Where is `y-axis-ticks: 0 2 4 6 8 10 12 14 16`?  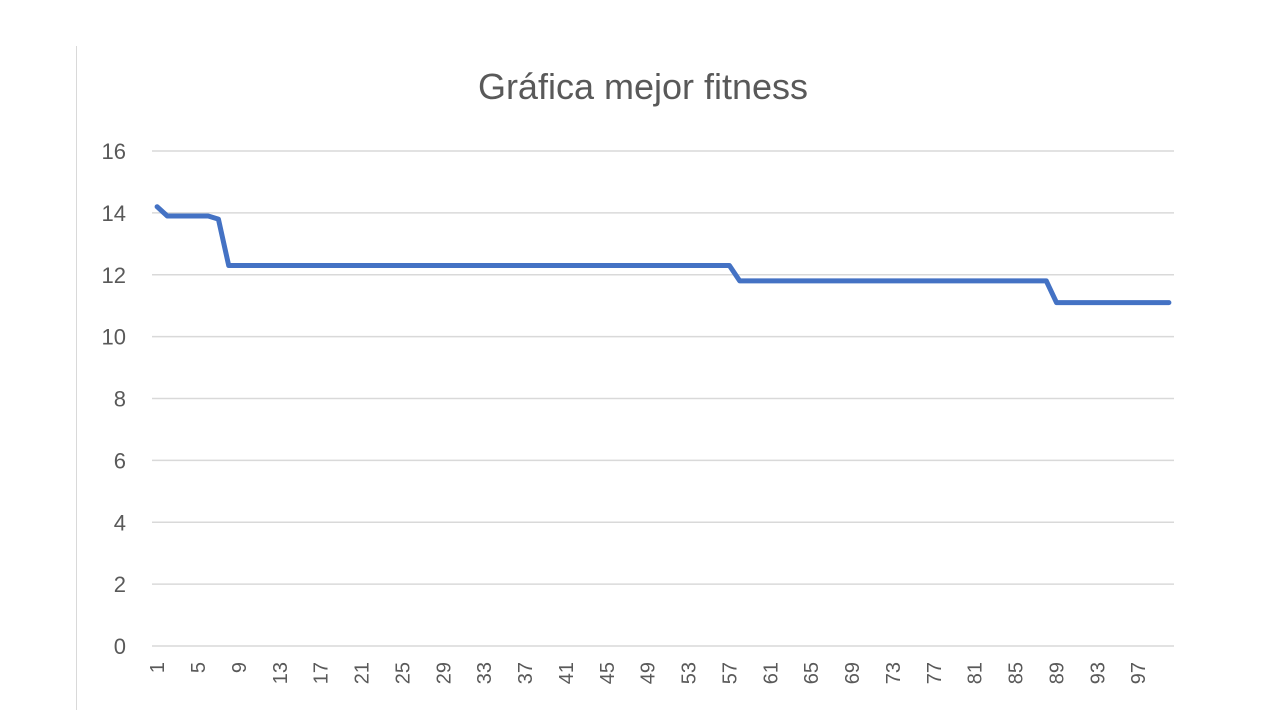
y-axis-ticks: 0 2 4 6 8 10 12 14 16 is located at coordinates (114, 399).